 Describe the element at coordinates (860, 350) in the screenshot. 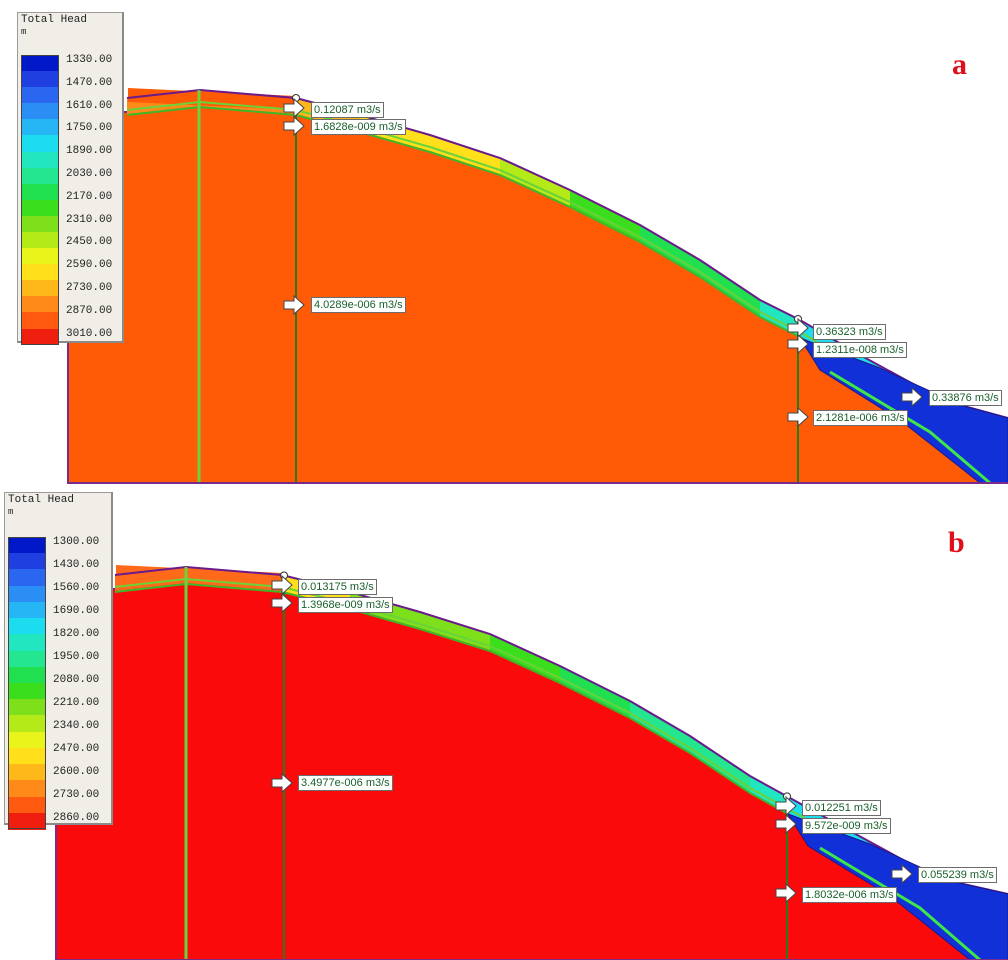

I see `flux-label-a-5: 1.2311e-008 m3/s` at that location.